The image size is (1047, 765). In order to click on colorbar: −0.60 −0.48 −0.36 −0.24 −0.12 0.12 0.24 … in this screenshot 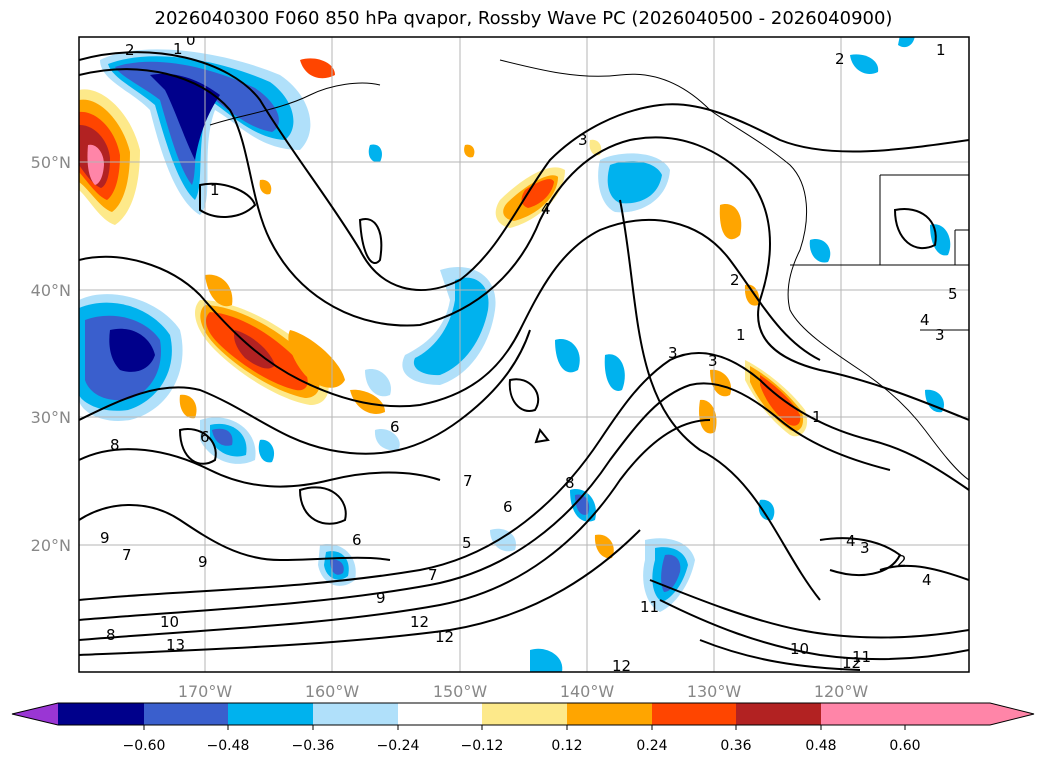, I will do `click(523, 728)`.